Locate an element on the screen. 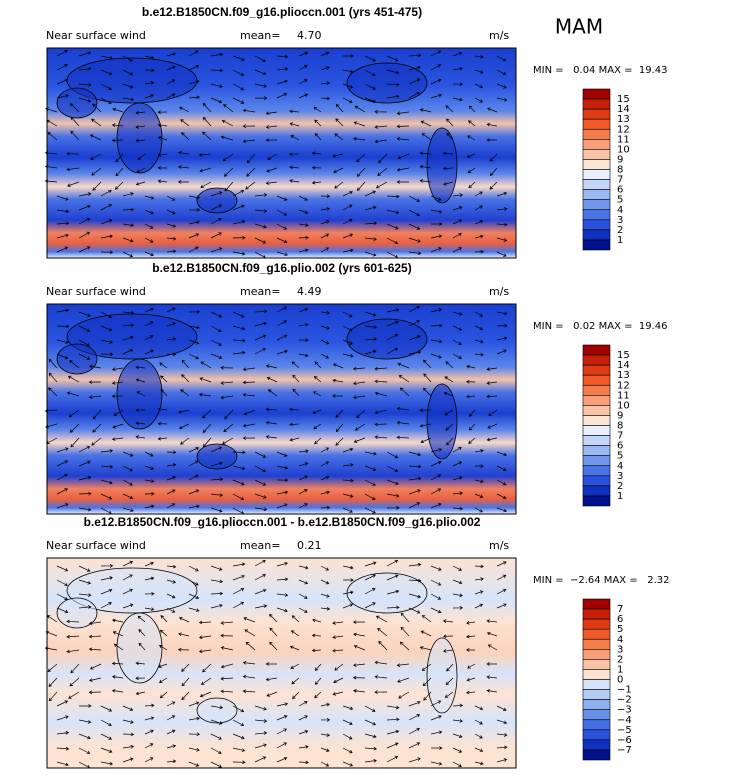  colorbar-label: 12 is located at coordinates (623, 385).